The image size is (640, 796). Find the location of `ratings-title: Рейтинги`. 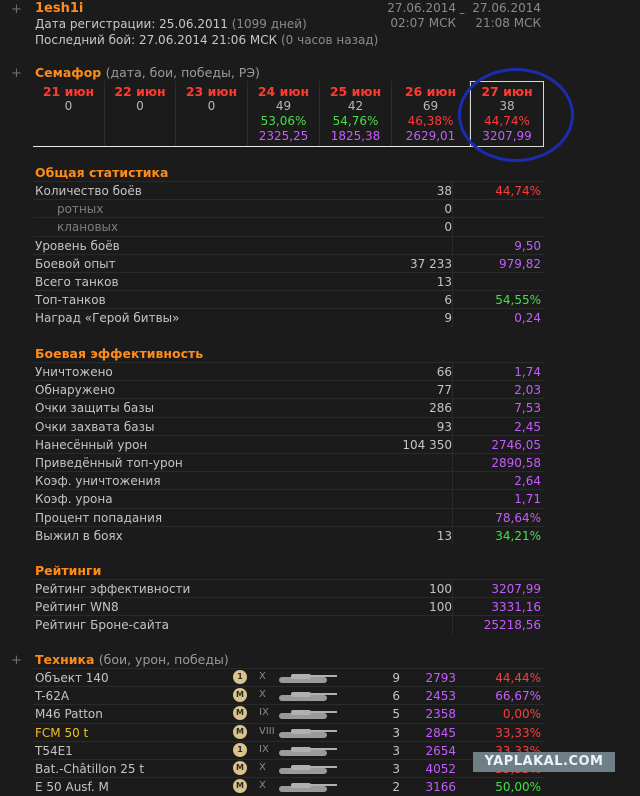

ratings-title: Рейтинги is located at coordinates (68, 570).